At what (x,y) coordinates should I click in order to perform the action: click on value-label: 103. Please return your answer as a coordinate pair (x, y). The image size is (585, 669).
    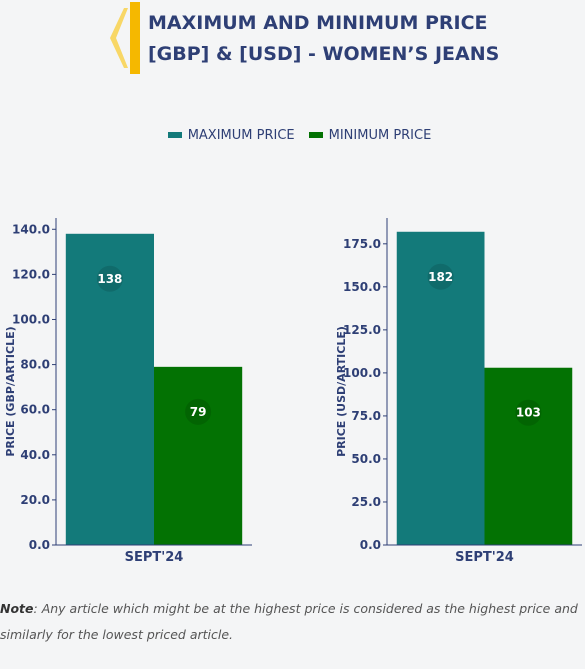
    Looking at the image, I should click on (528, 413).